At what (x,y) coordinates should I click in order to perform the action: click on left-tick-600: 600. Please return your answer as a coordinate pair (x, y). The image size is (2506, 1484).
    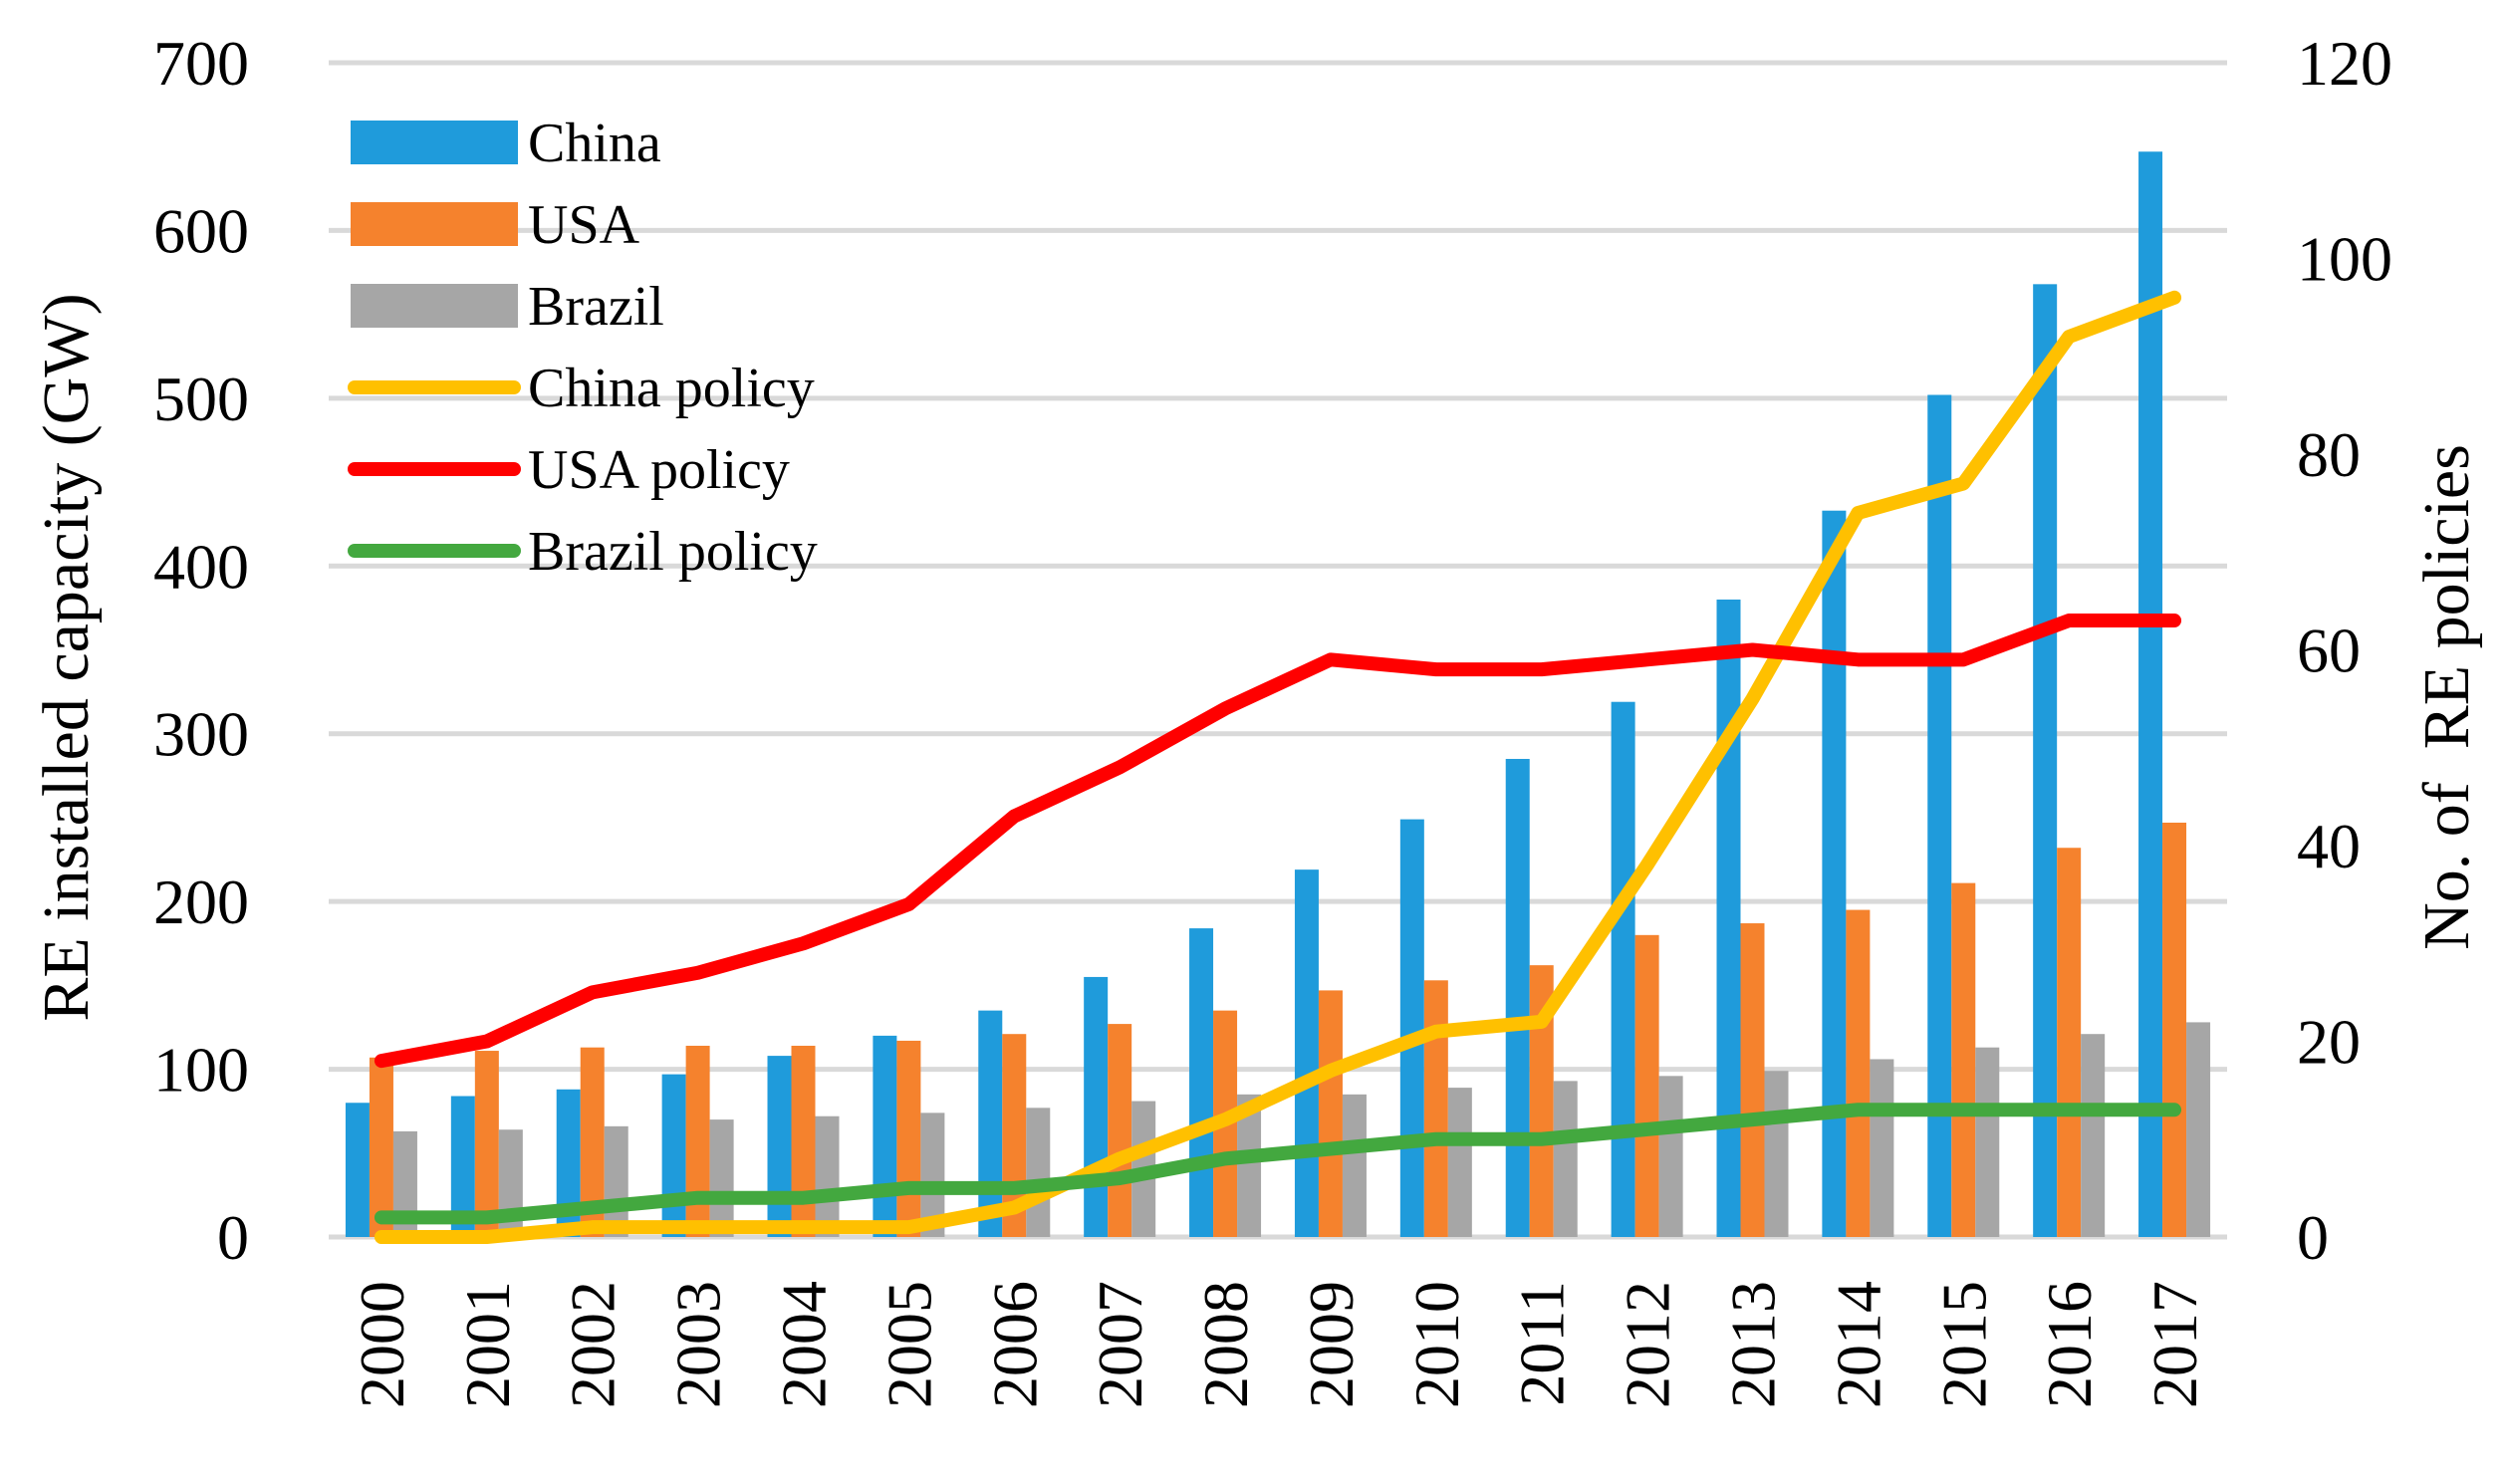
    Looking at the image, I should click on (201, 230).